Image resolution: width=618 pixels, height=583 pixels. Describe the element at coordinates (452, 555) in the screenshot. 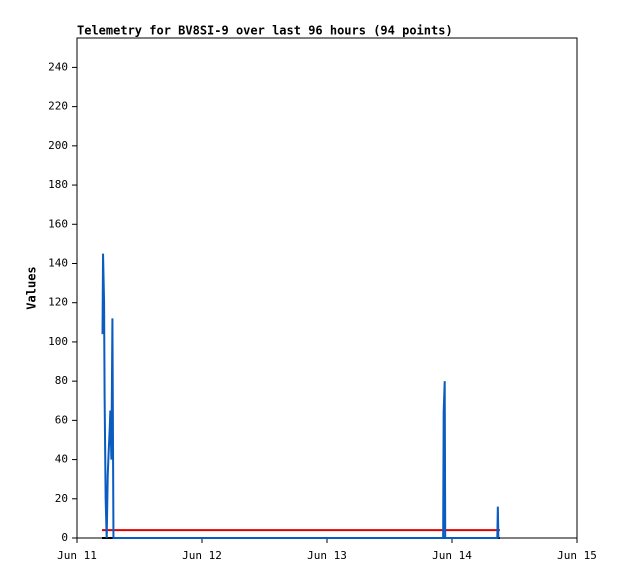

I see `x-tick-label: Jun 14` at that location.